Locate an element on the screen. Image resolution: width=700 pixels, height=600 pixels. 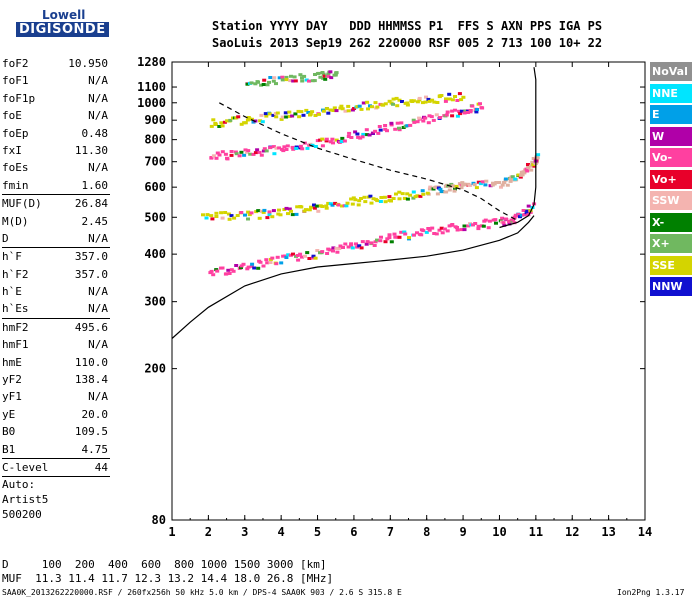
param-value: 11.30 is located at coordinates (91, 150).